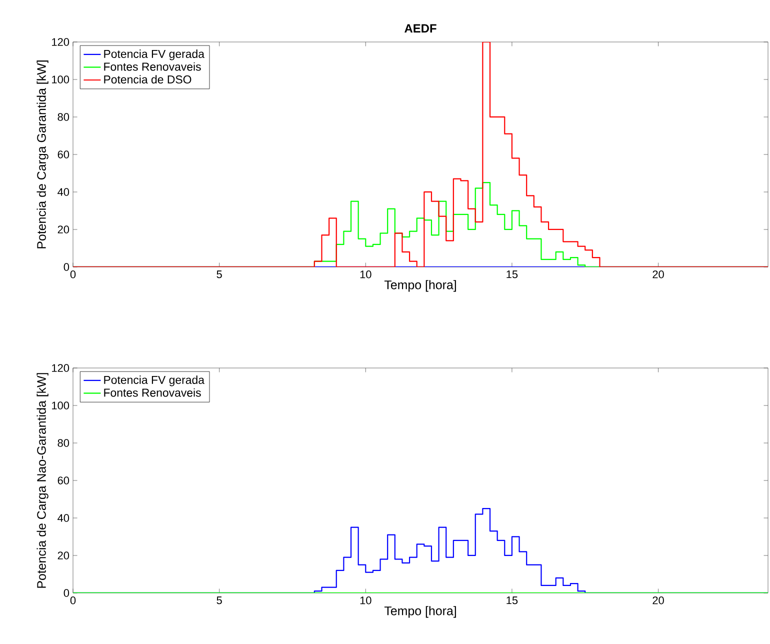 This screenshot has width=770, height=644. I want to click on y-axis-title: Potencia de Carga Garantida [kW], so click(42, 154).